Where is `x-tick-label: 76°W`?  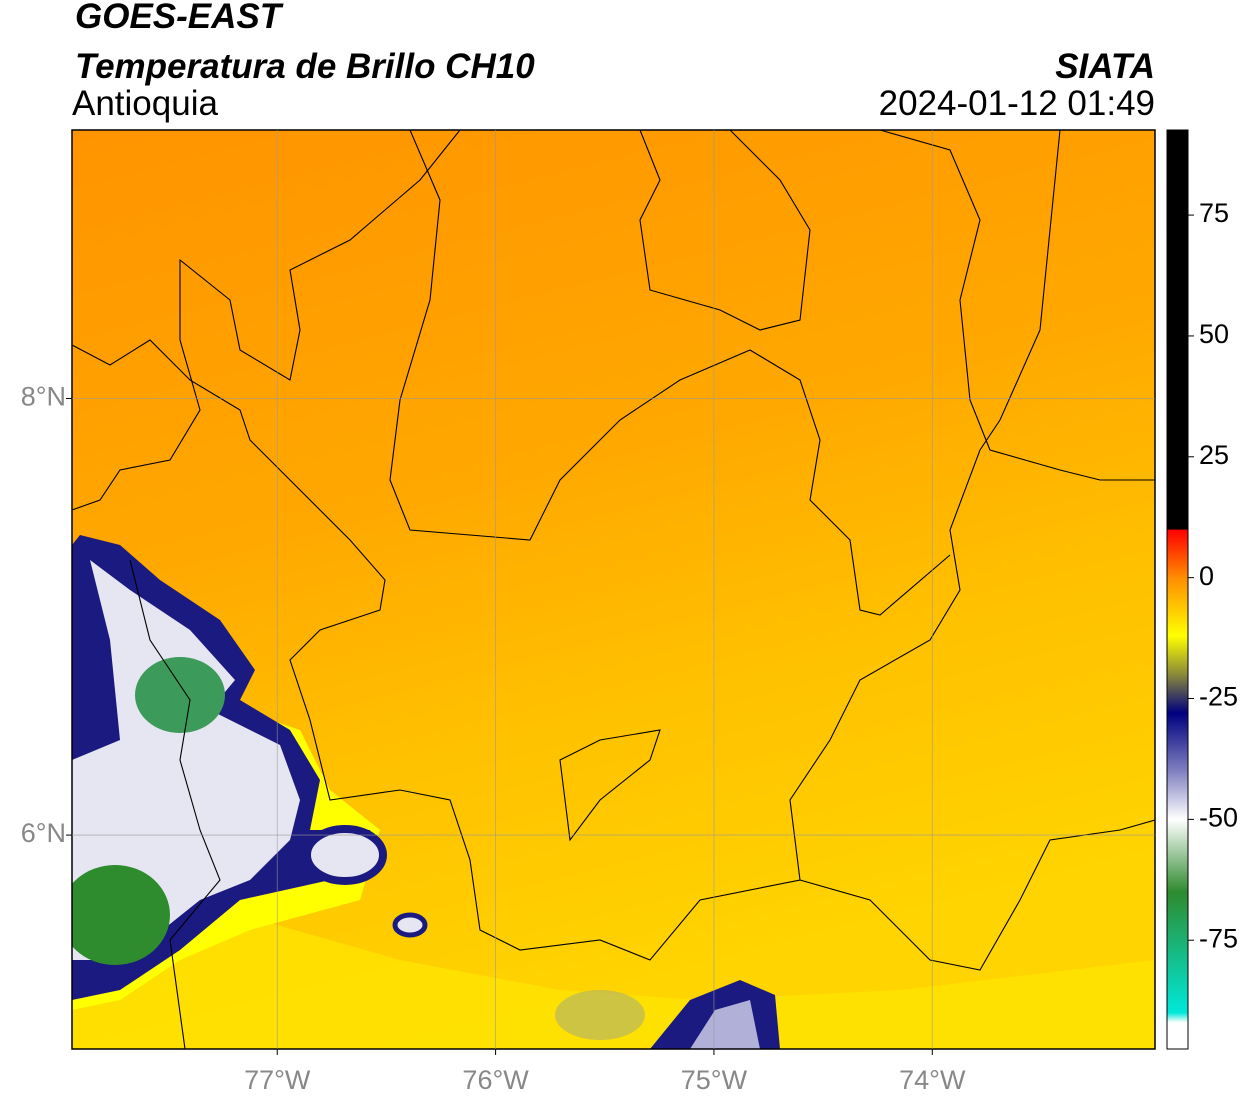 x-tick-label: 76°W is located at coordinates (495, 1080).